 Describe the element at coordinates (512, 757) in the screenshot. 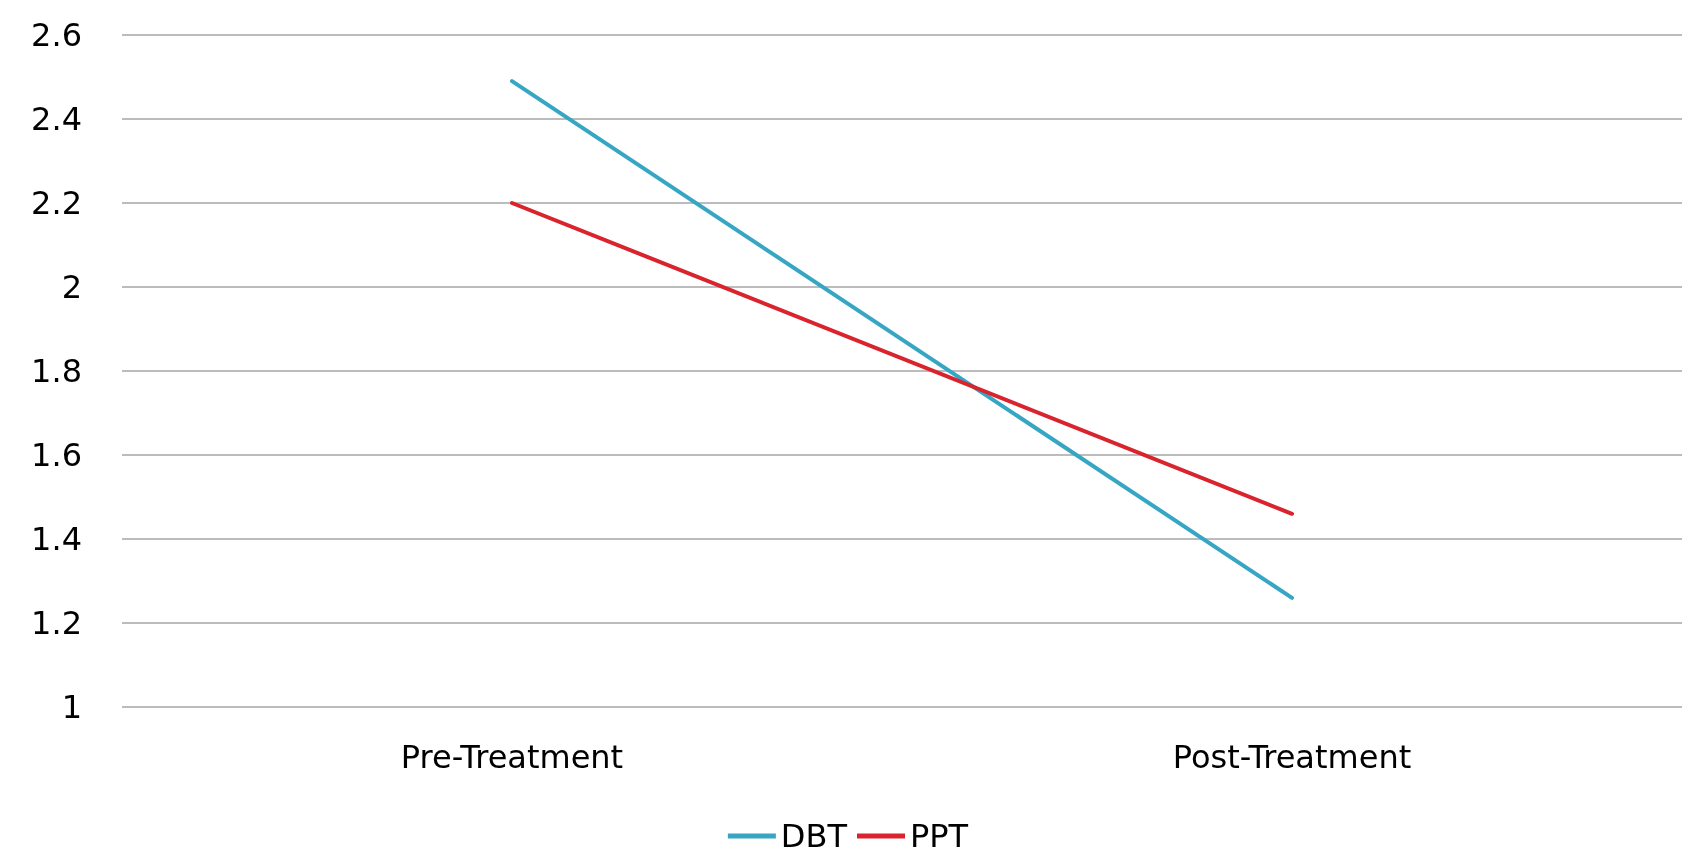

I see `x-tick-label: Pre-Treatment` at that location.